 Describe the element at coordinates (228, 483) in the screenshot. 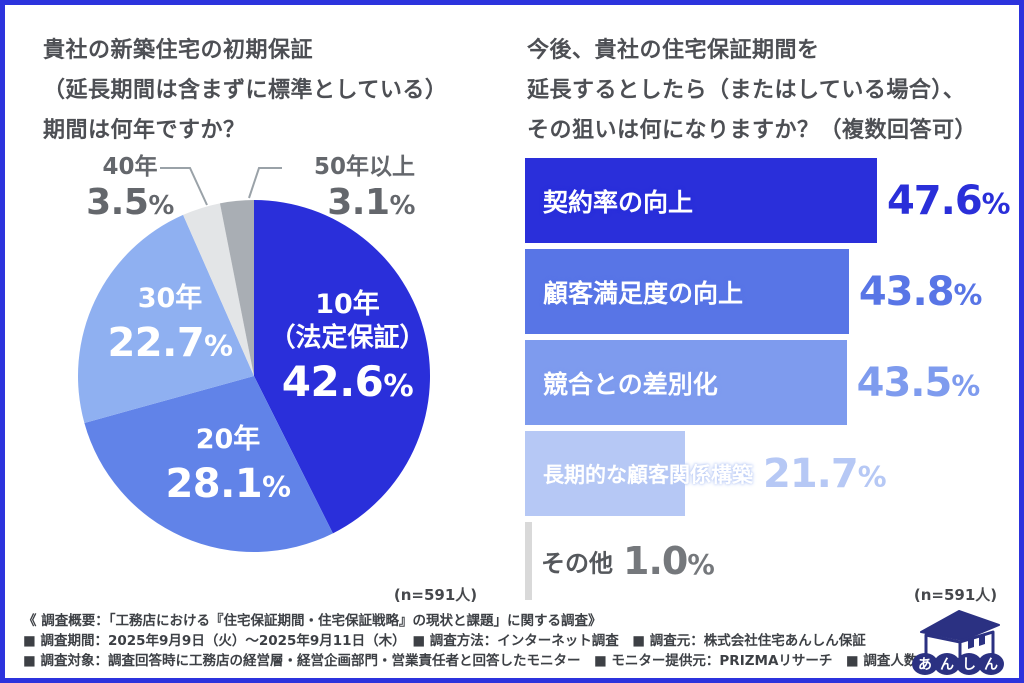

I see `pie-slice-value: 28.1%` at that location.